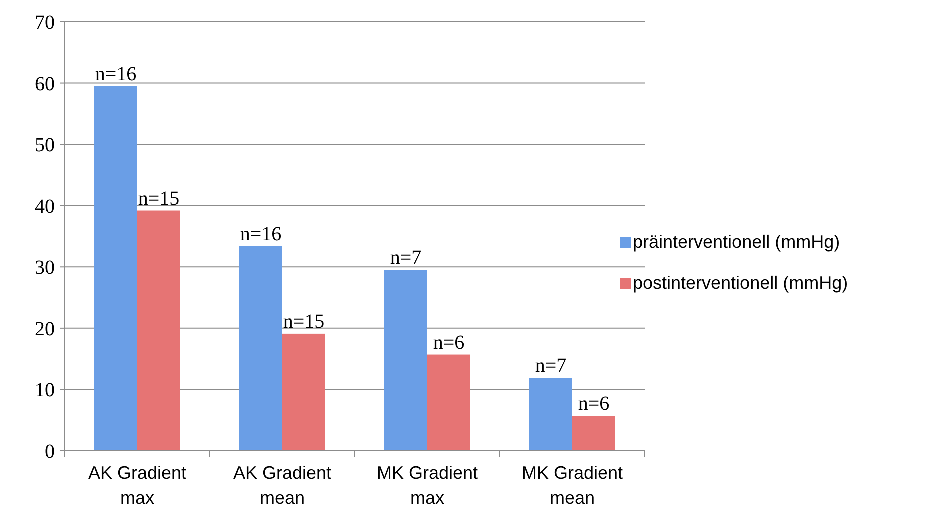  Describe the element at coordinates (282, 485) in the screenshot. I see `x-tick-label: AK Gradient mean` at that location.